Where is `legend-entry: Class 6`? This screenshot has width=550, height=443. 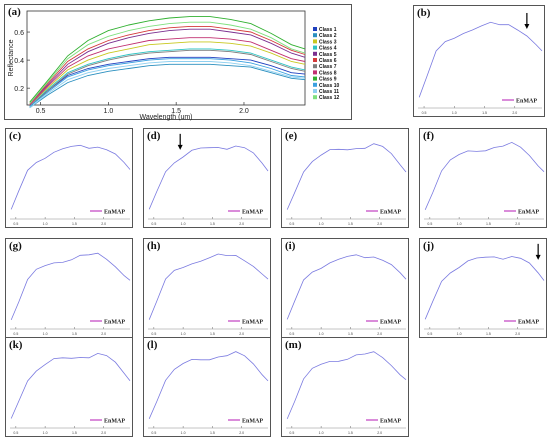 legend-entry: Class 6 is located at coordinates (328, 61).